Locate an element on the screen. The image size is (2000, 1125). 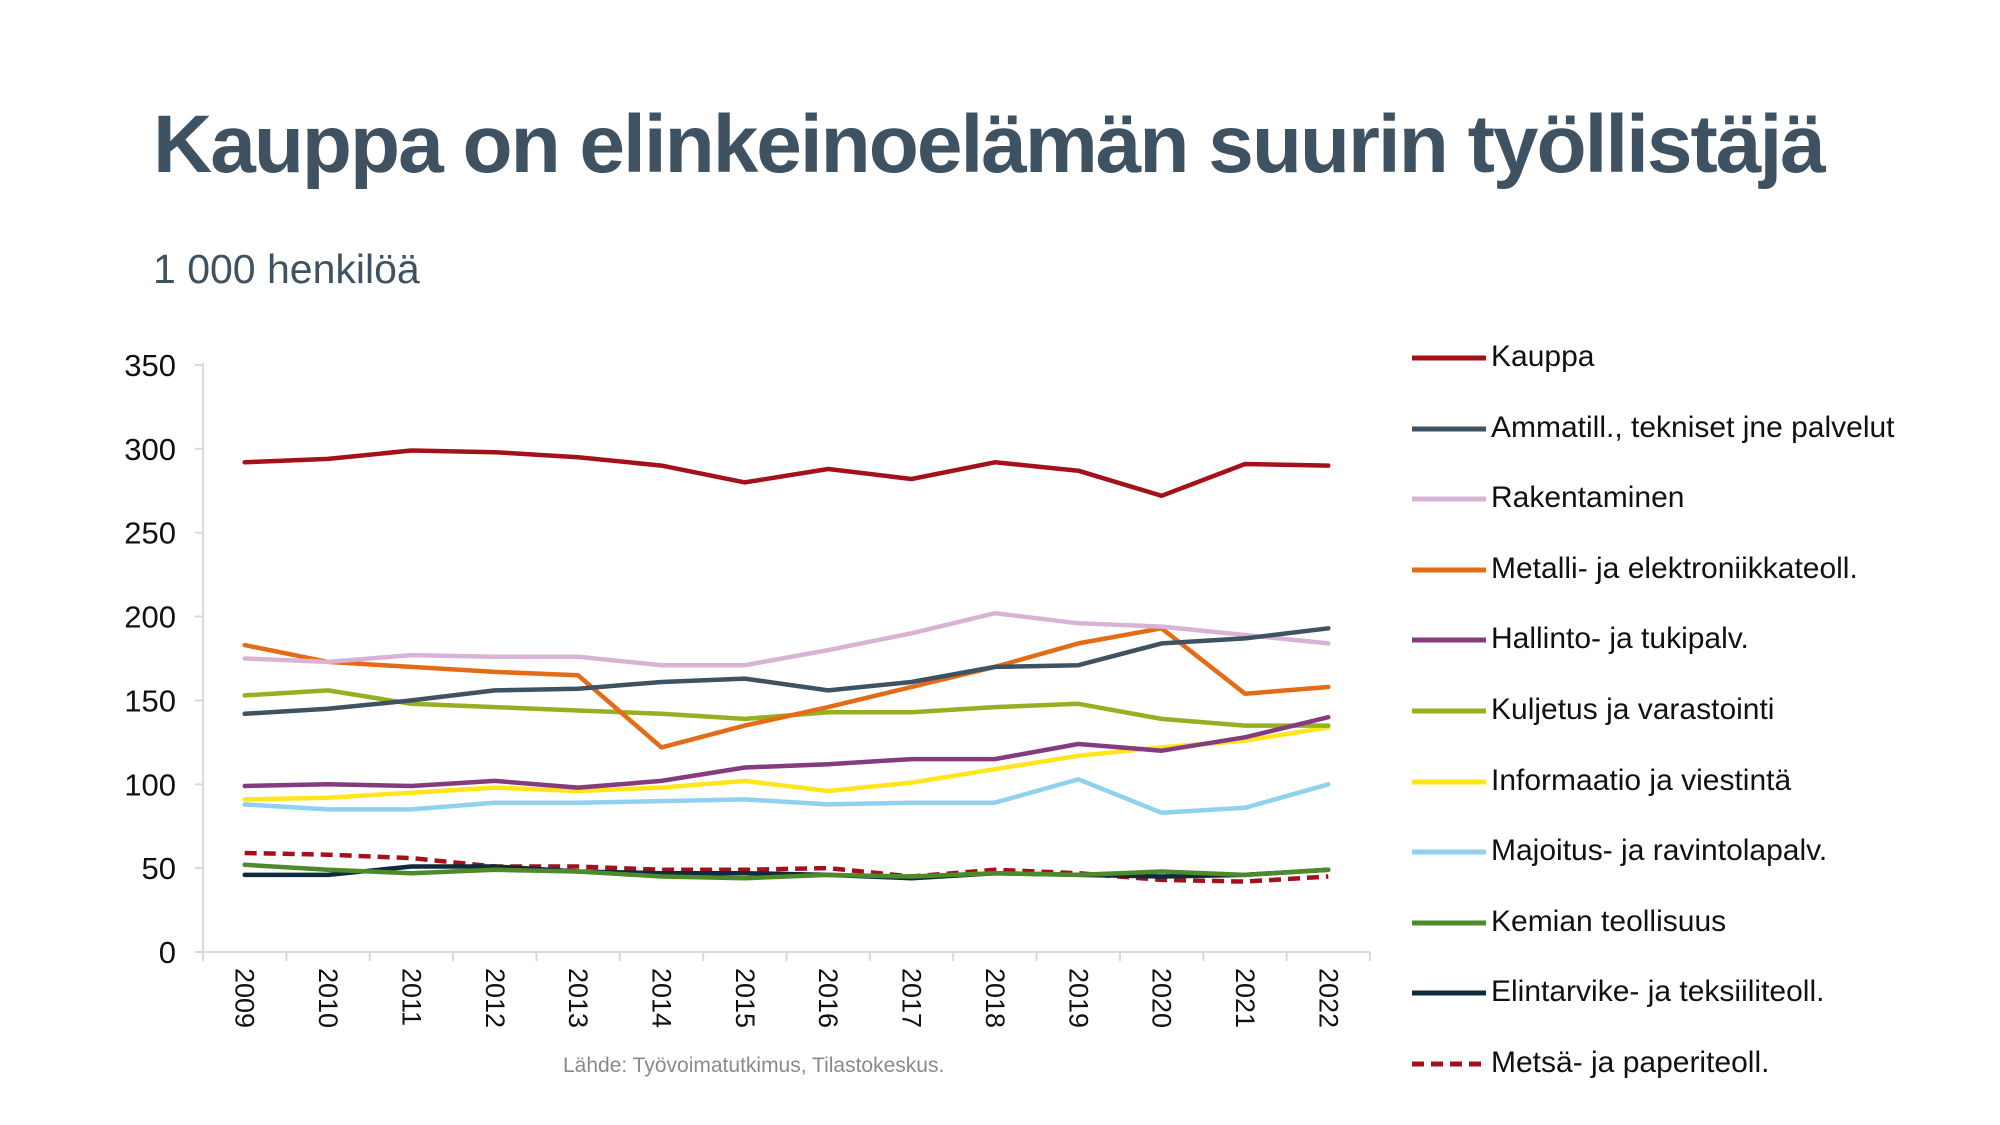
legend-label: Kemian teollisuus is located at coordinates (1609, 921).